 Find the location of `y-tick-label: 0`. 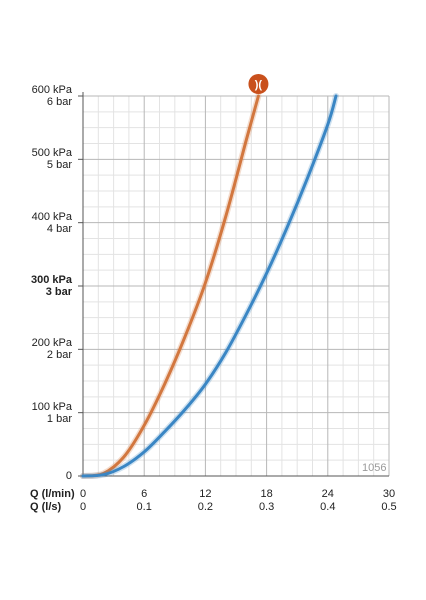

y-tick-label: 0 is located at coordinates (68, 476).